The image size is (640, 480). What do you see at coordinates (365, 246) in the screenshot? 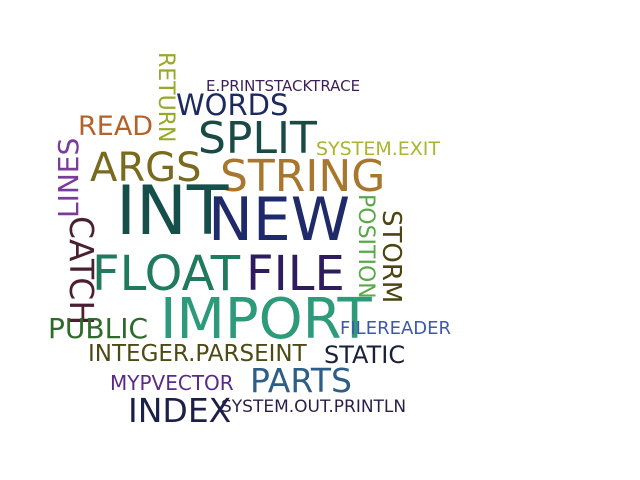
I see `word-position: POSITION` at bounding box center [365, 246].